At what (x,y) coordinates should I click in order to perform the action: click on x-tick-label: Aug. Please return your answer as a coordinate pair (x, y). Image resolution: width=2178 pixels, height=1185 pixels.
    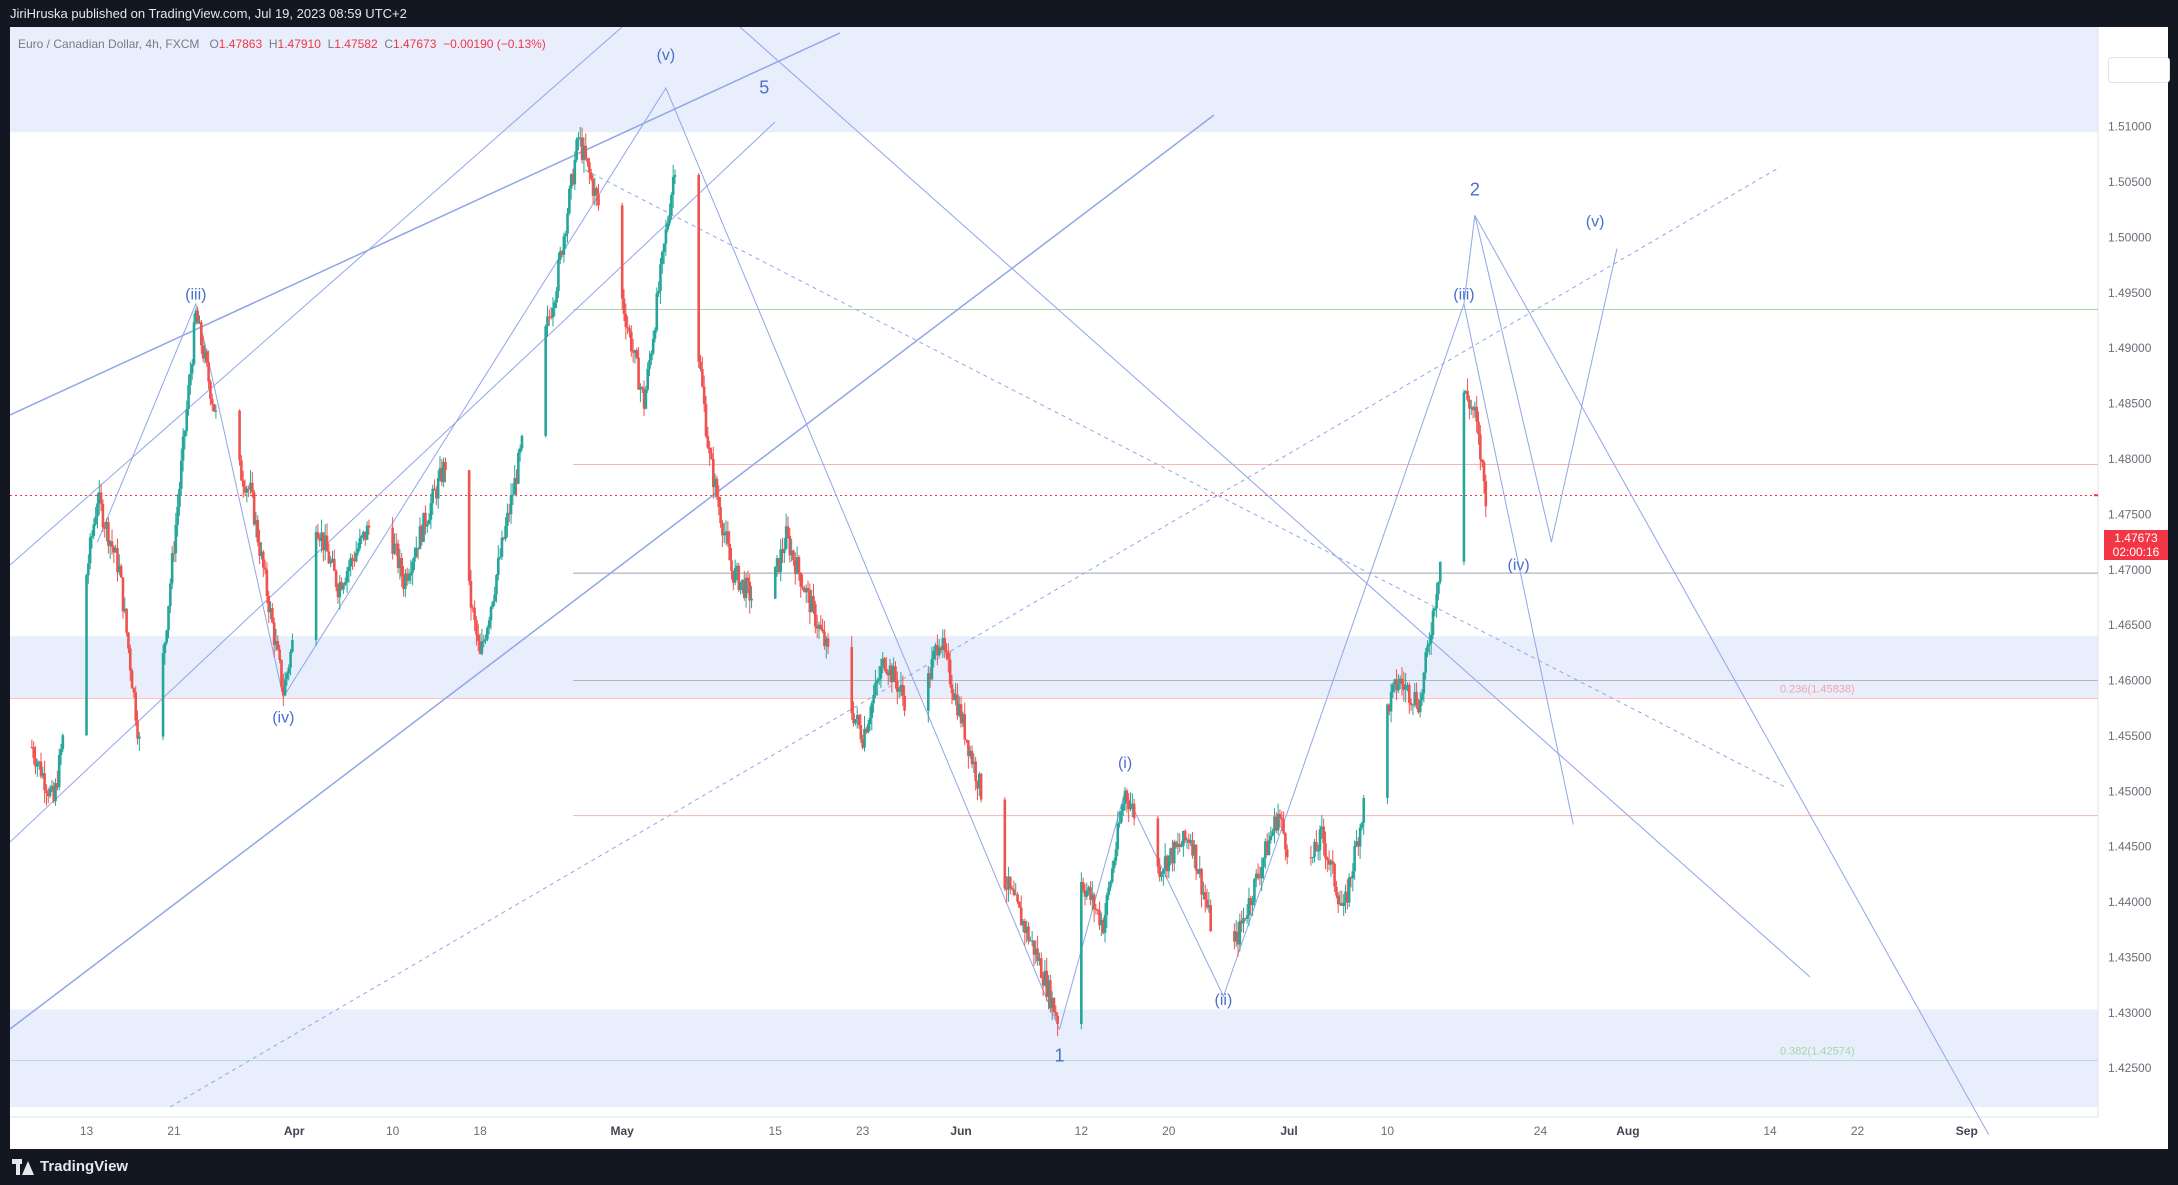
    Looking at the image, I should click on (1627, 1131).